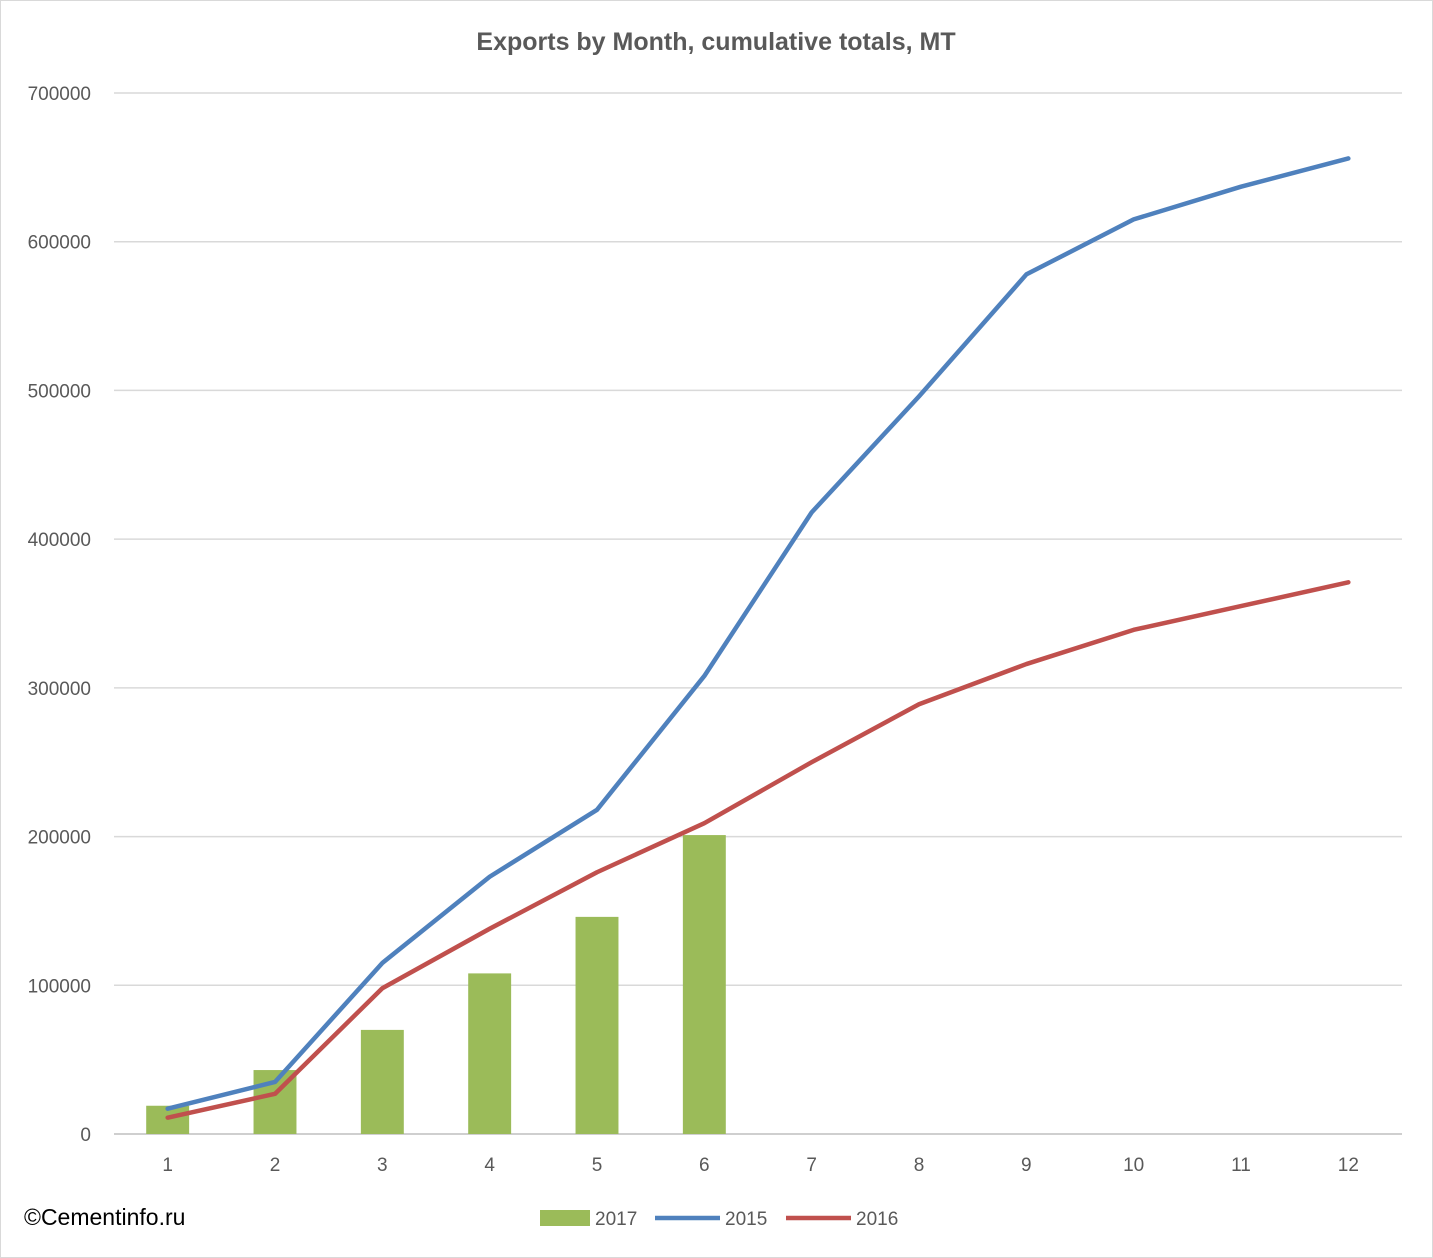 The width and height of the screenshot is (1433, 1258). Describe the element at coordinates (1026, 1165) in the screenshot. I see `x-tick-label: 9` at that location.